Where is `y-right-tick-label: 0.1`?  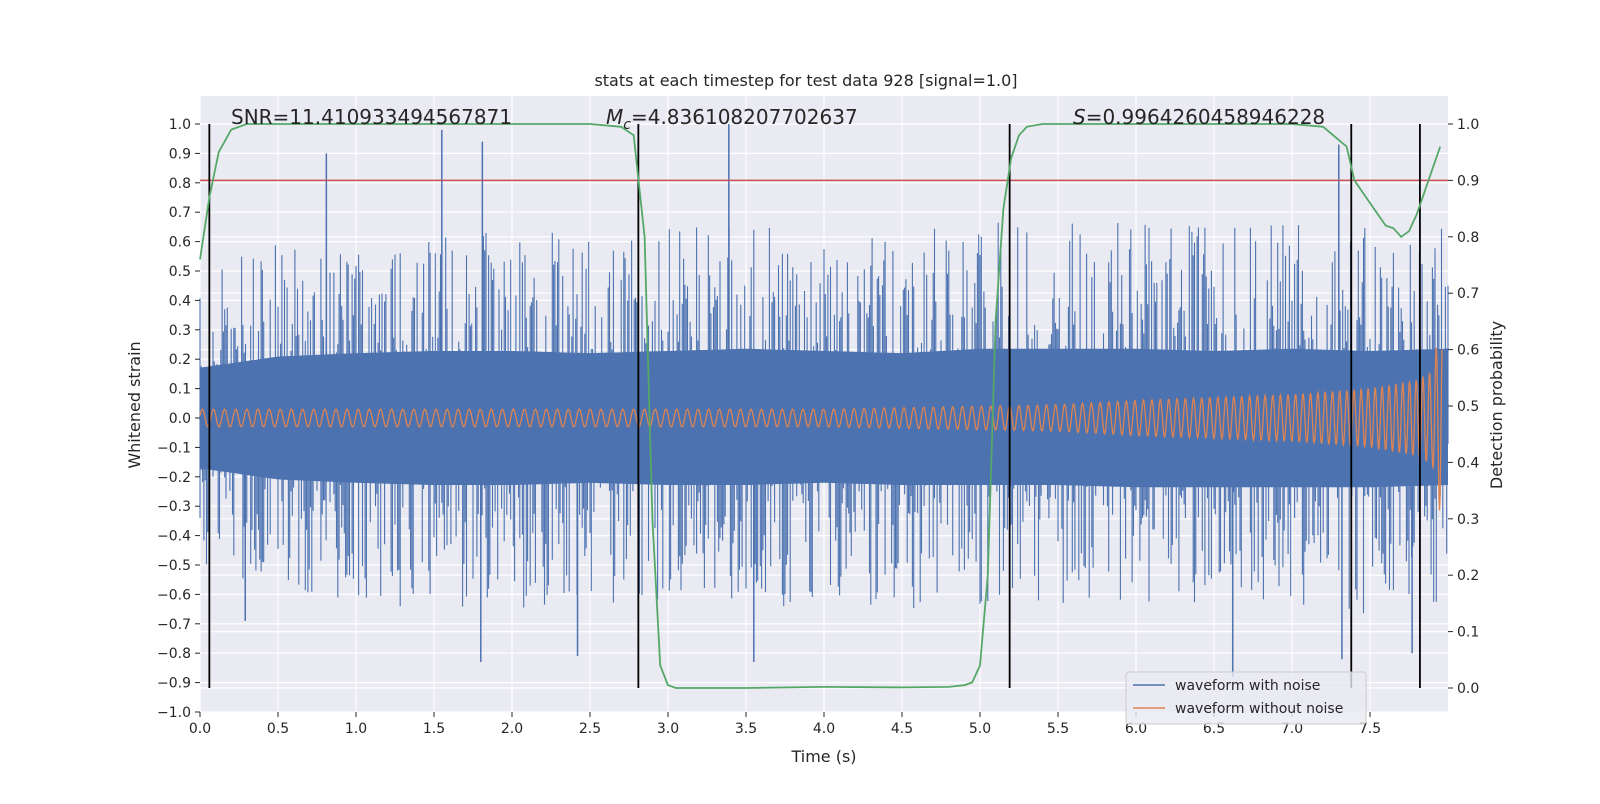 y-right-tick-label: 0.1 is located at coordinates (1468, 633).